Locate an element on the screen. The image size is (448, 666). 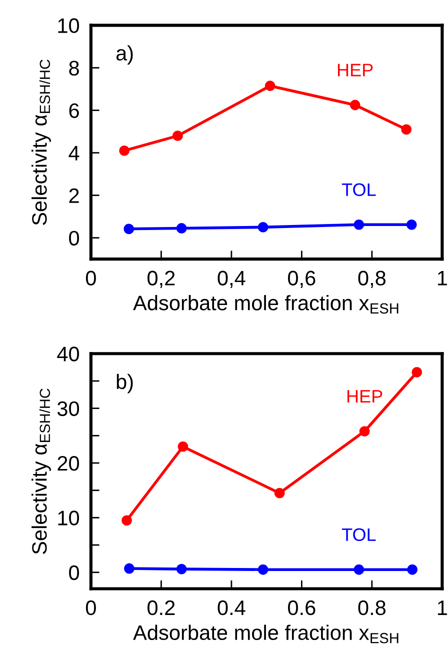
y-tick-label: 40 is located at coordinates (68, 354).